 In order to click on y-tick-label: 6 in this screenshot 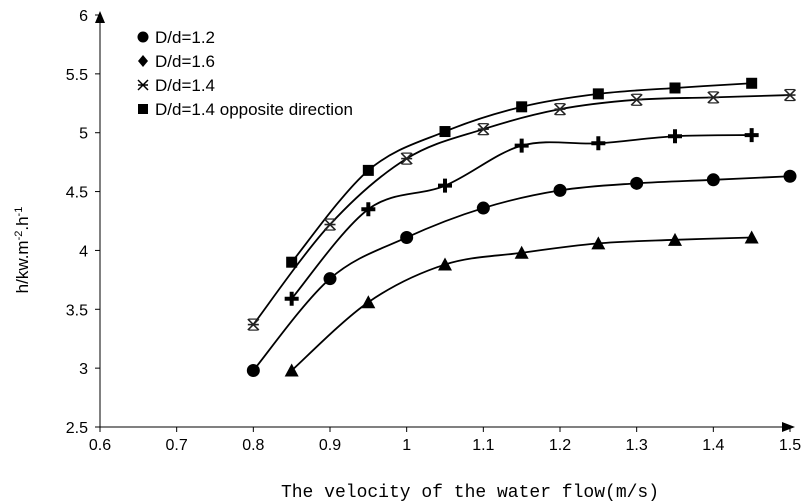, I will do `click(83, 16)`.